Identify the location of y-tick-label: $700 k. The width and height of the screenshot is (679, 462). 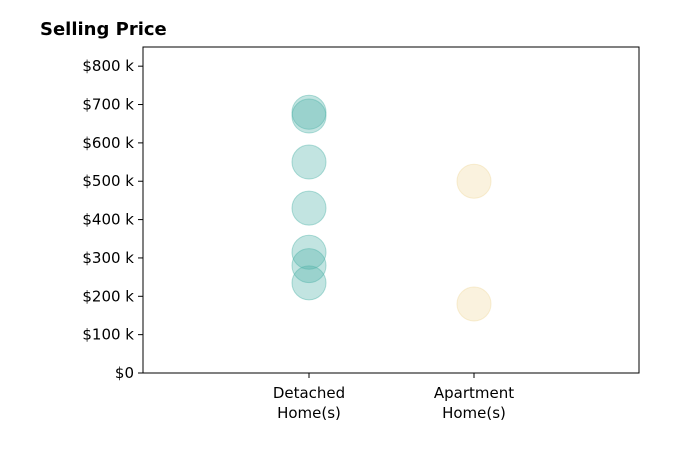
(108, 105).